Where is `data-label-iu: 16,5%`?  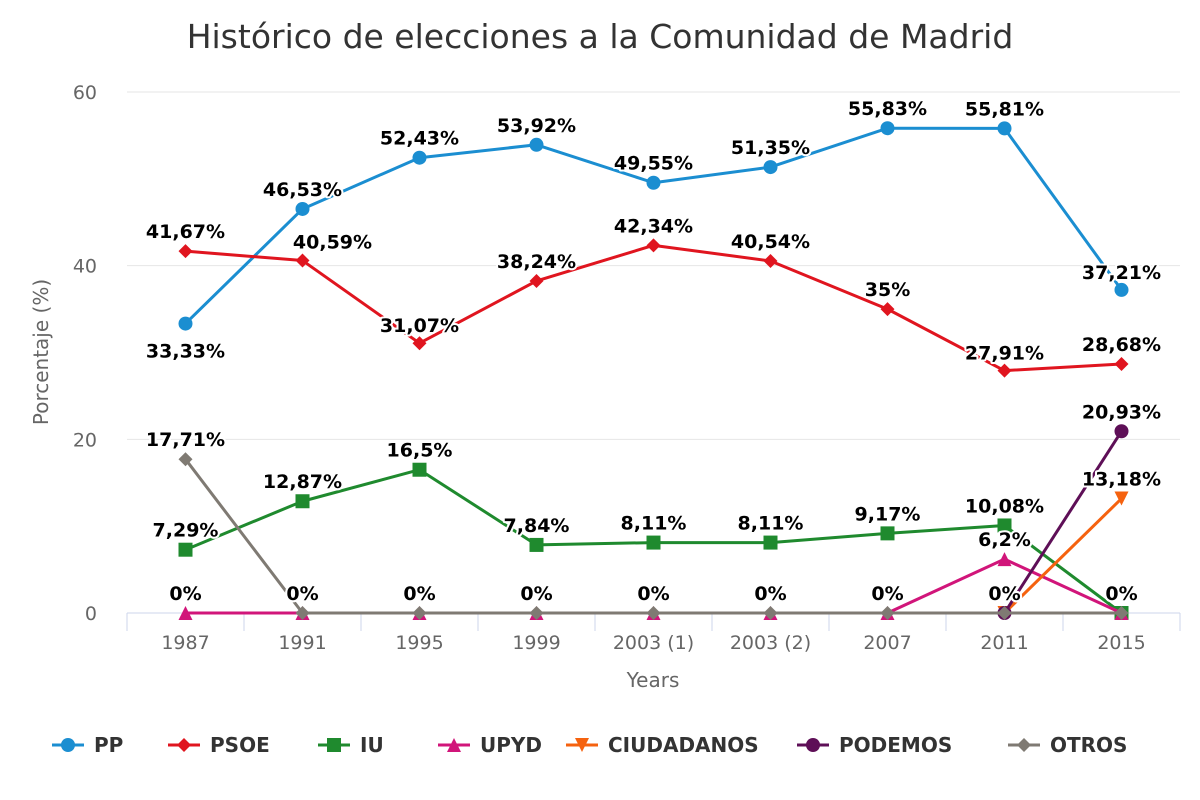
data-label-iu: 16,5% is located at coordinates (420, 451).